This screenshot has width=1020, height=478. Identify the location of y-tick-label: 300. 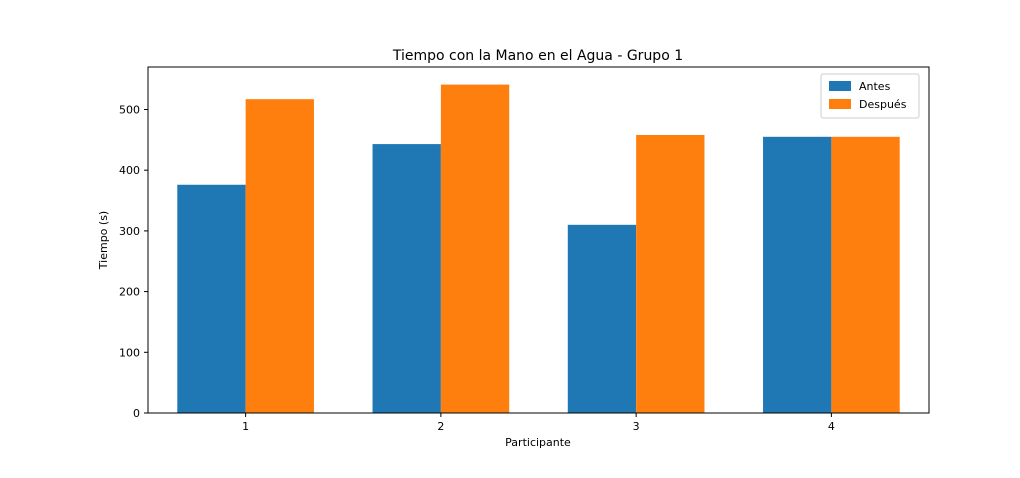
(129, 231).